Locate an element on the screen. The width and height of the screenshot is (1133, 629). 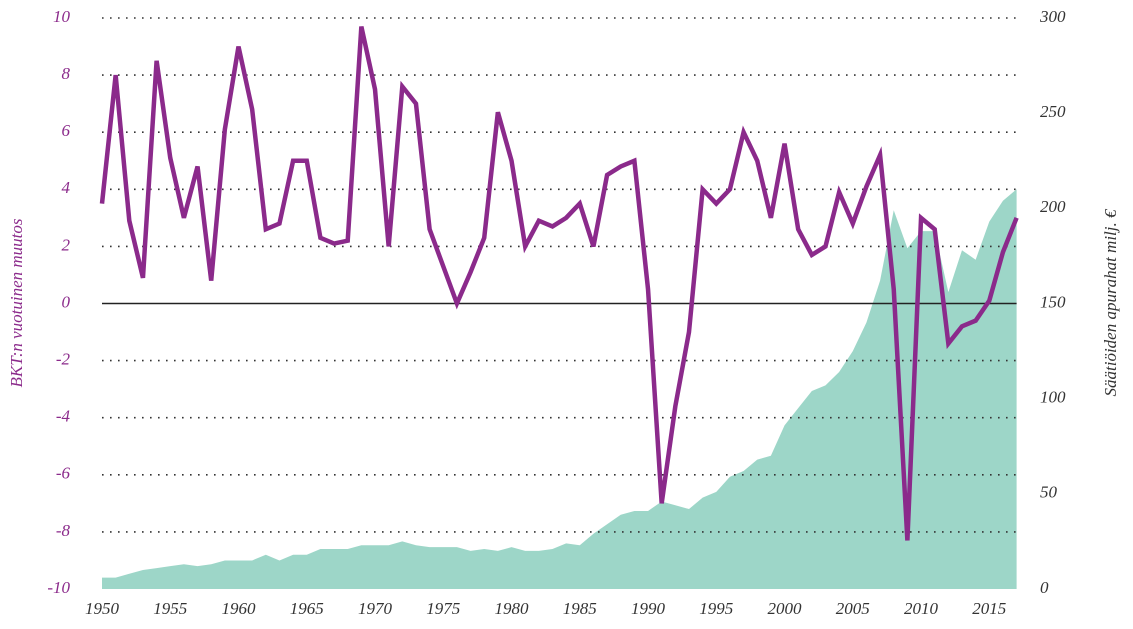
y-tick-label: 8 is located at coordinates (66, 73).